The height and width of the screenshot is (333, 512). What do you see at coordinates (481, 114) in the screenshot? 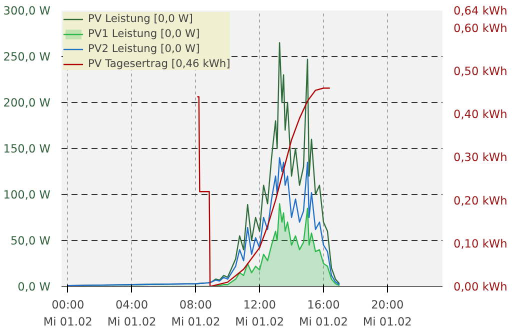
I see `y2-tick-label: 0,40 kWh` at bounding box center [481, 114].